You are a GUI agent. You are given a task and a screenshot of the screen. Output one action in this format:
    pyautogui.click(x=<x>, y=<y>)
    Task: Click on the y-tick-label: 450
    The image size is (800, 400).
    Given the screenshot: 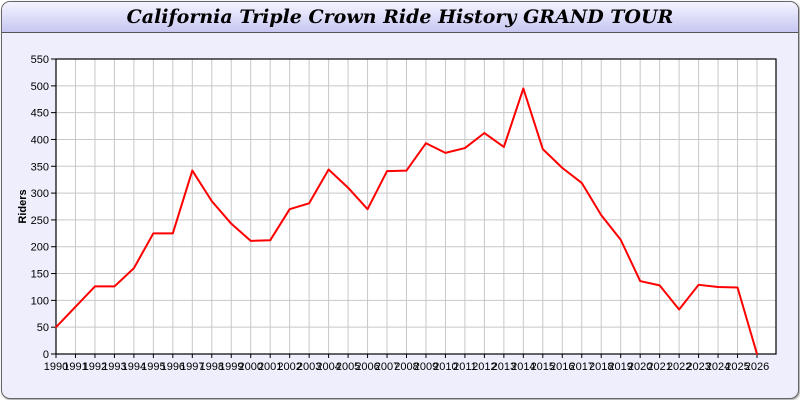 What is the action you would take?
    pyautogui.click(x=40, y=114)
    